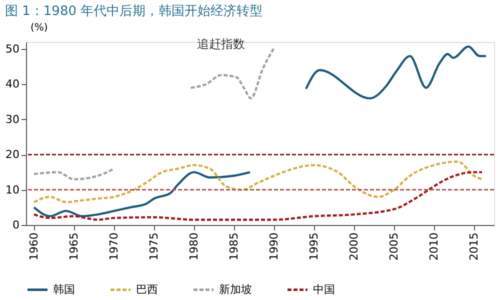  What do you see at coordinates (64, 289) in the screenshot?
I see `legend-label: 韩国` at bounding box center [64, 289].